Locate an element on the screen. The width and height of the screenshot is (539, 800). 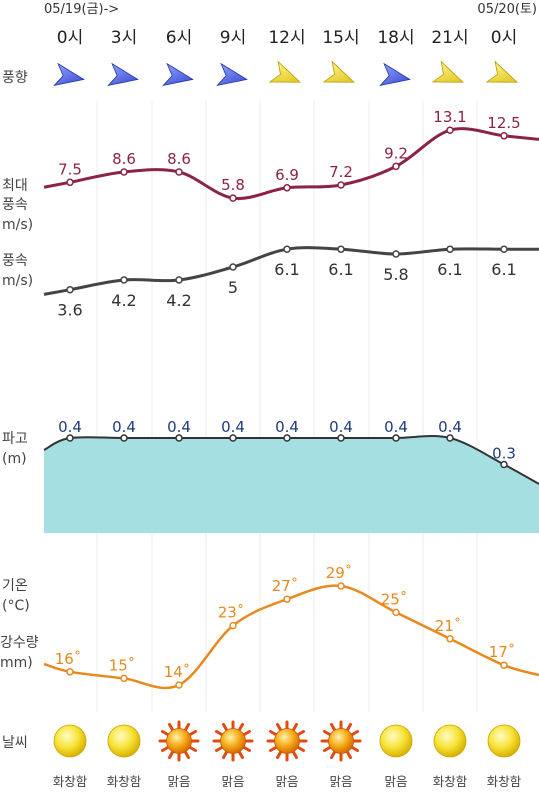
date-end: 05/20(토) is located at coordinates (507, 9).